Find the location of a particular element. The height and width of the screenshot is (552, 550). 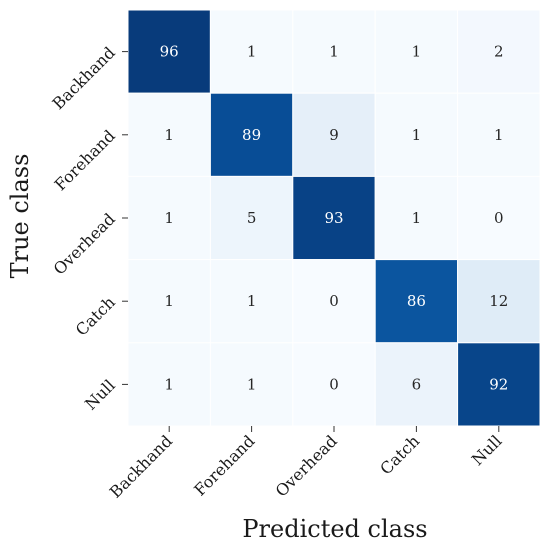

y-tick-label-3: Catch is located at coordinates (95, 316).